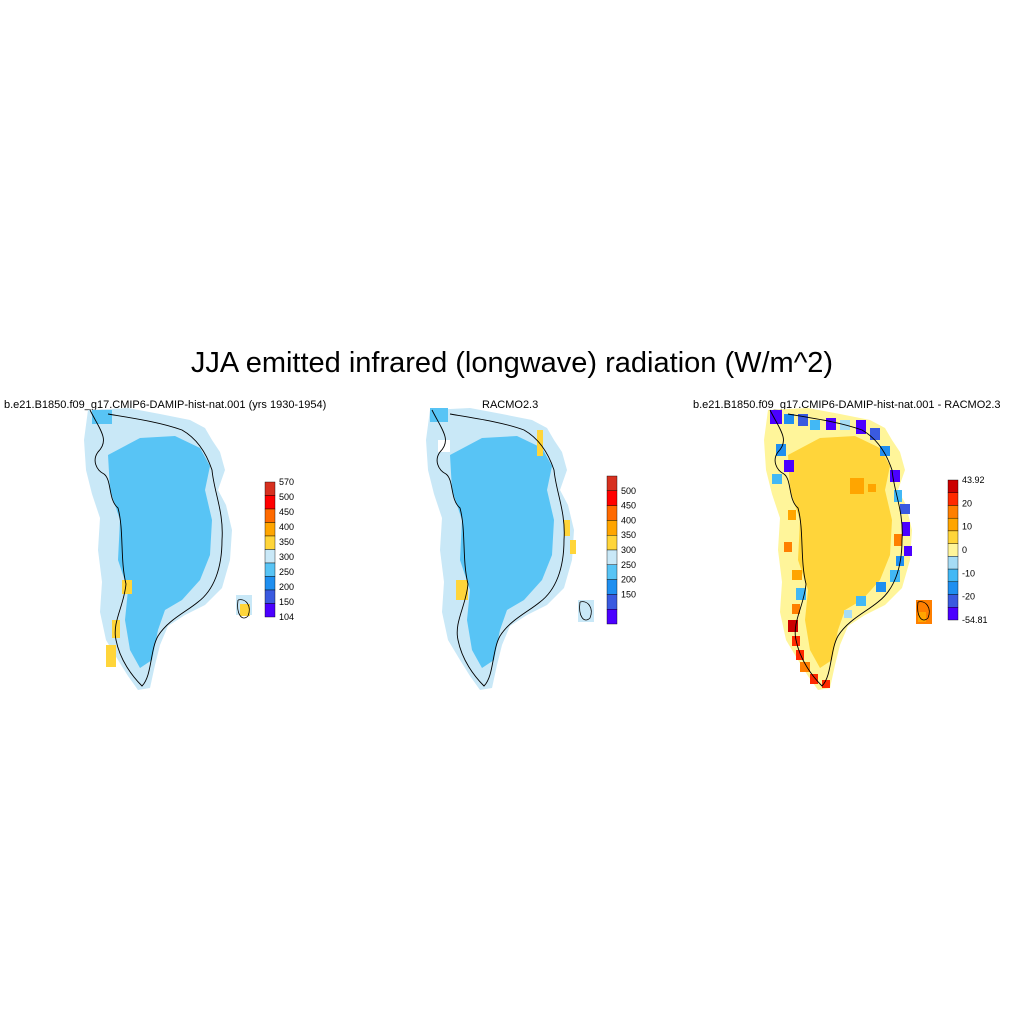  I want to click on colorbar-label: 20, so click(967, 503).